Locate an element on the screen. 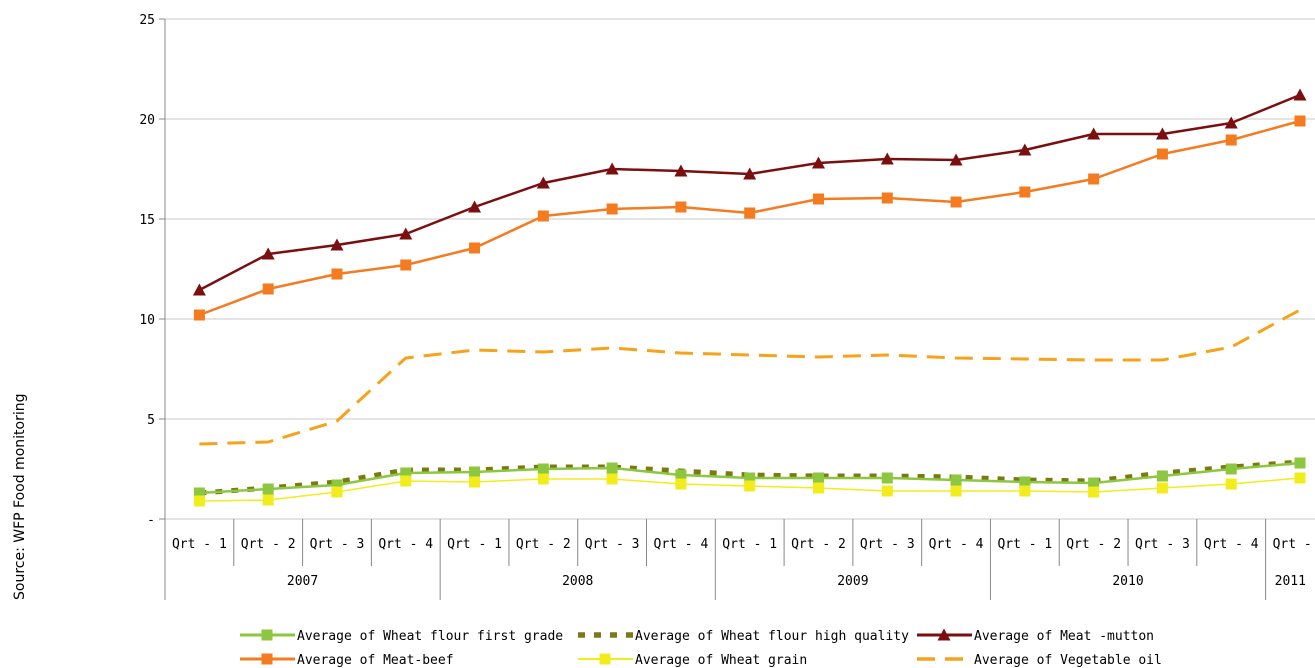 This screenshot has height=668, width=1315. year-label: 2007 is located at coordinates (302, 581).